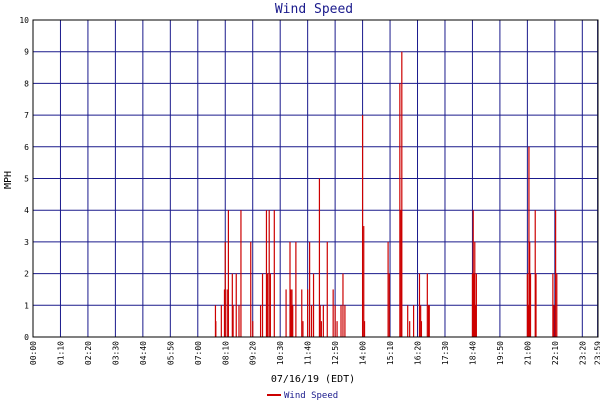 The height and width of the screenshot is (400, 600). What do you see at coordinates (308, 353) in the screenshot?
I see `x-tick-label: 11:40` at bounding box center [308, 353].